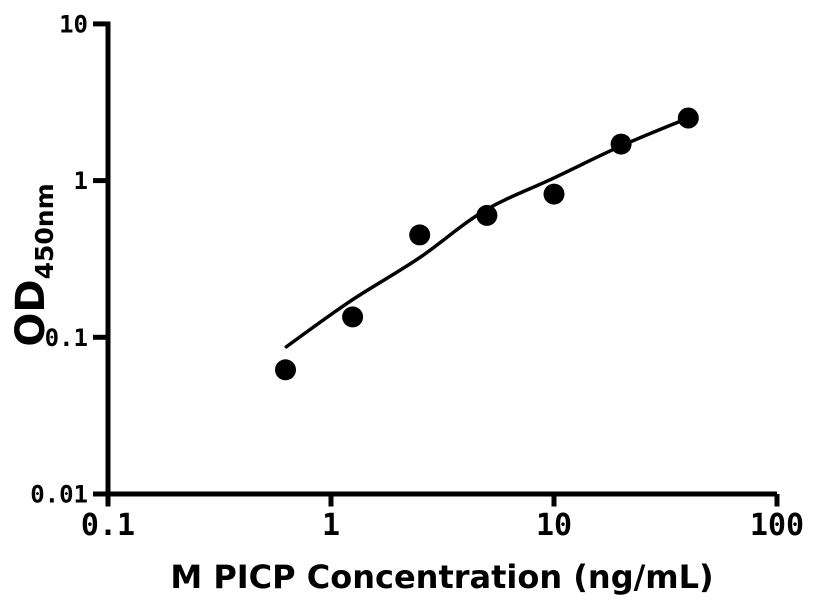 The height and width of the screenshot is (612, 816). Describe the element at coordinates (59, 495) in the screenshot. I see `y-tick-label: 0.01` at that location.